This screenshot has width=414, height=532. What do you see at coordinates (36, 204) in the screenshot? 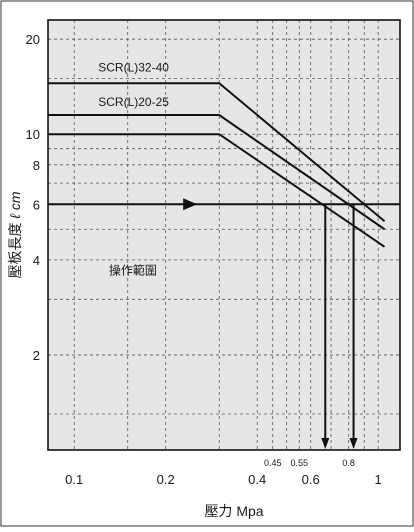
I see `y-tick-label: 6` at bounding box center [36, 204].